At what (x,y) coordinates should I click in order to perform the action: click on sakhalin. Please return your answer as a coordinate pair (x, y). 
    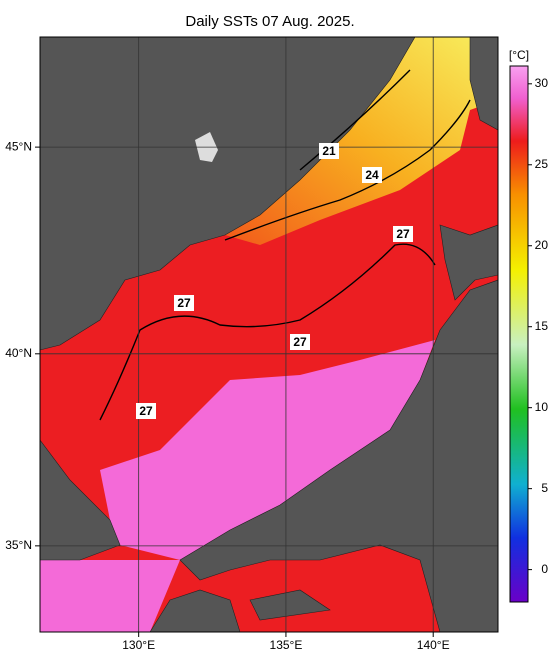
    Looking at the image, I should click on (483, 84).